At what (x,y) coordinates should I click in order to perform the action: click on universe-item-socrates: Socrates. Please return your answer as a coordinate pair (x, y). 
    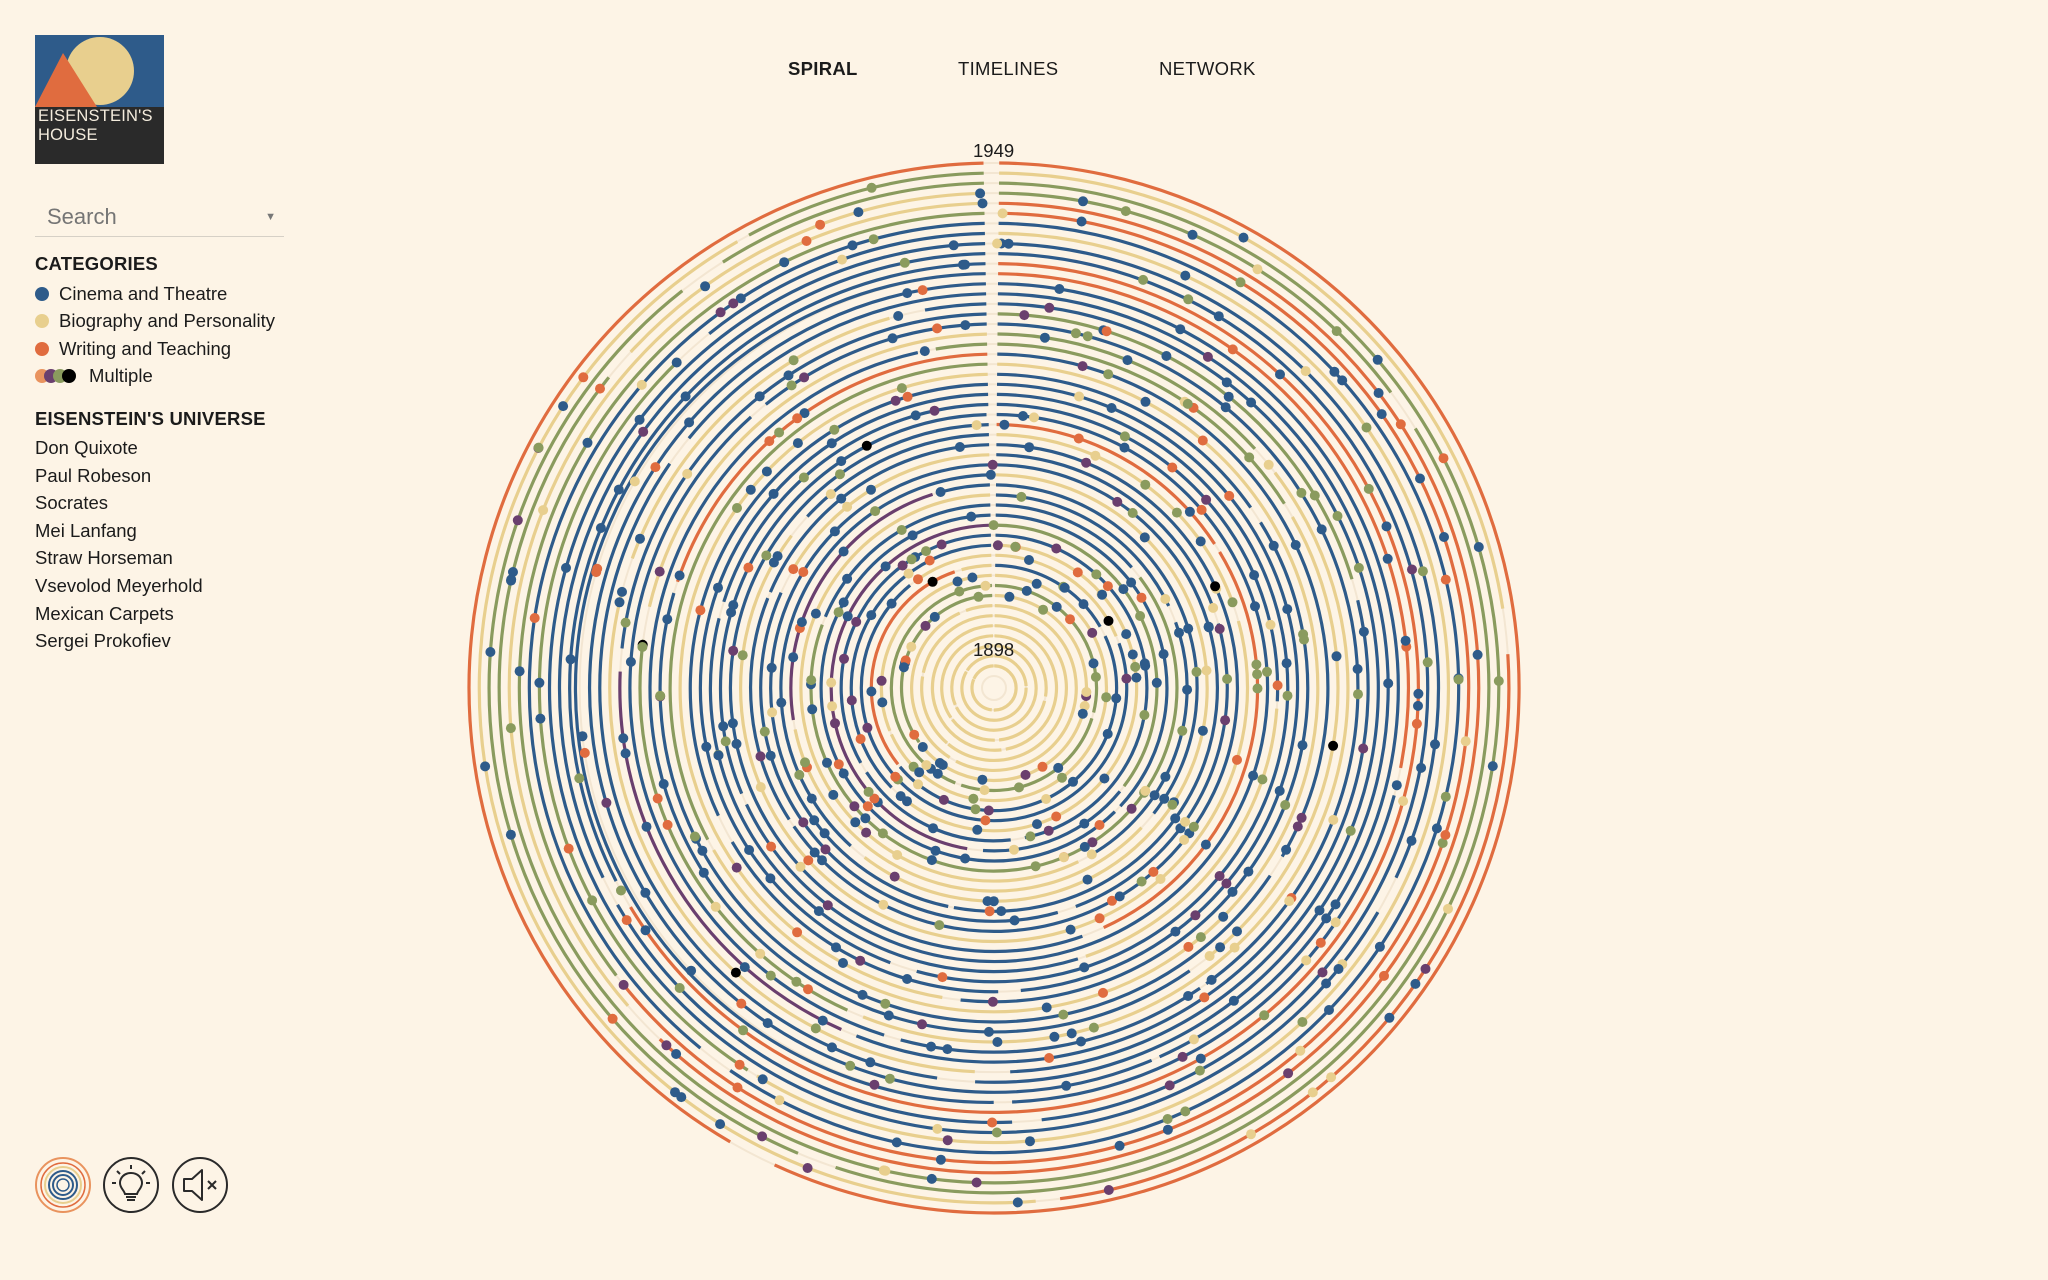
    Looking at the image, I should click on (72, 503).